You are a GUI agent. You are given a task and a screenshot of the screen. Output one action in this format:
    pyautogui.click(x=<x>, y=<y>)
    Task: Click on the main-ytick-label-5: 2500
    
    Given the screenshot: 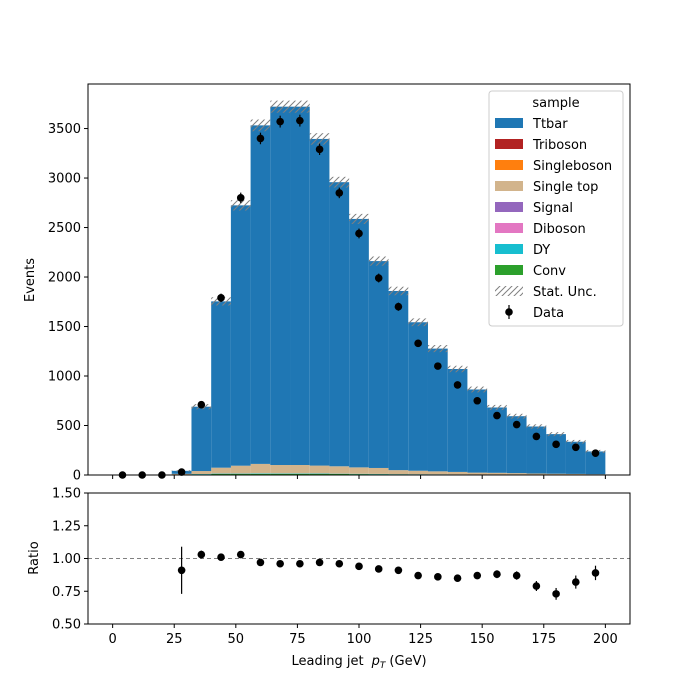 What is the action you would take?
    pyautogui.click(x=64, y=228)
    